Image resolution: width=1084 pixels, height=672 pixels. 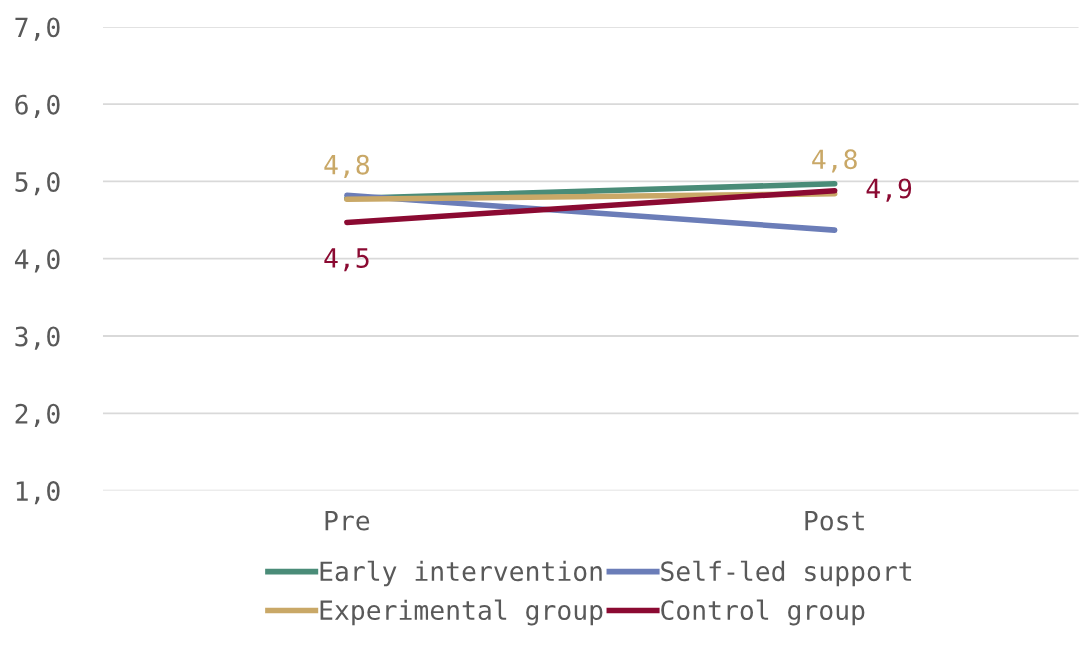 What do you see at coordinates (37, 261) in the screenshot?
I see `y-tick-label: 4,0` at bounding box center [37, 261].